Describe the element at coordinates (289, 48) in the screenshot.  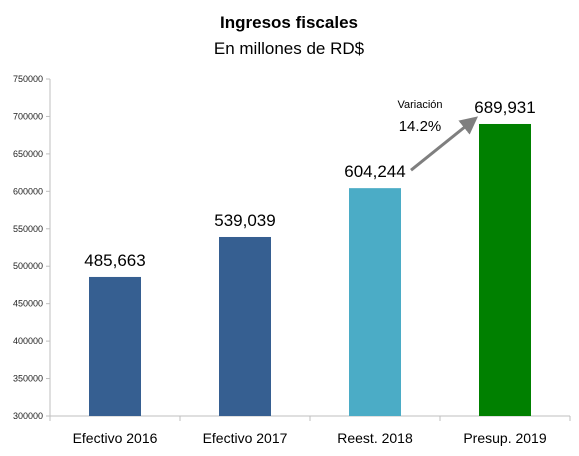
I see `chart-subtitle: En millones de RD$` at that location.